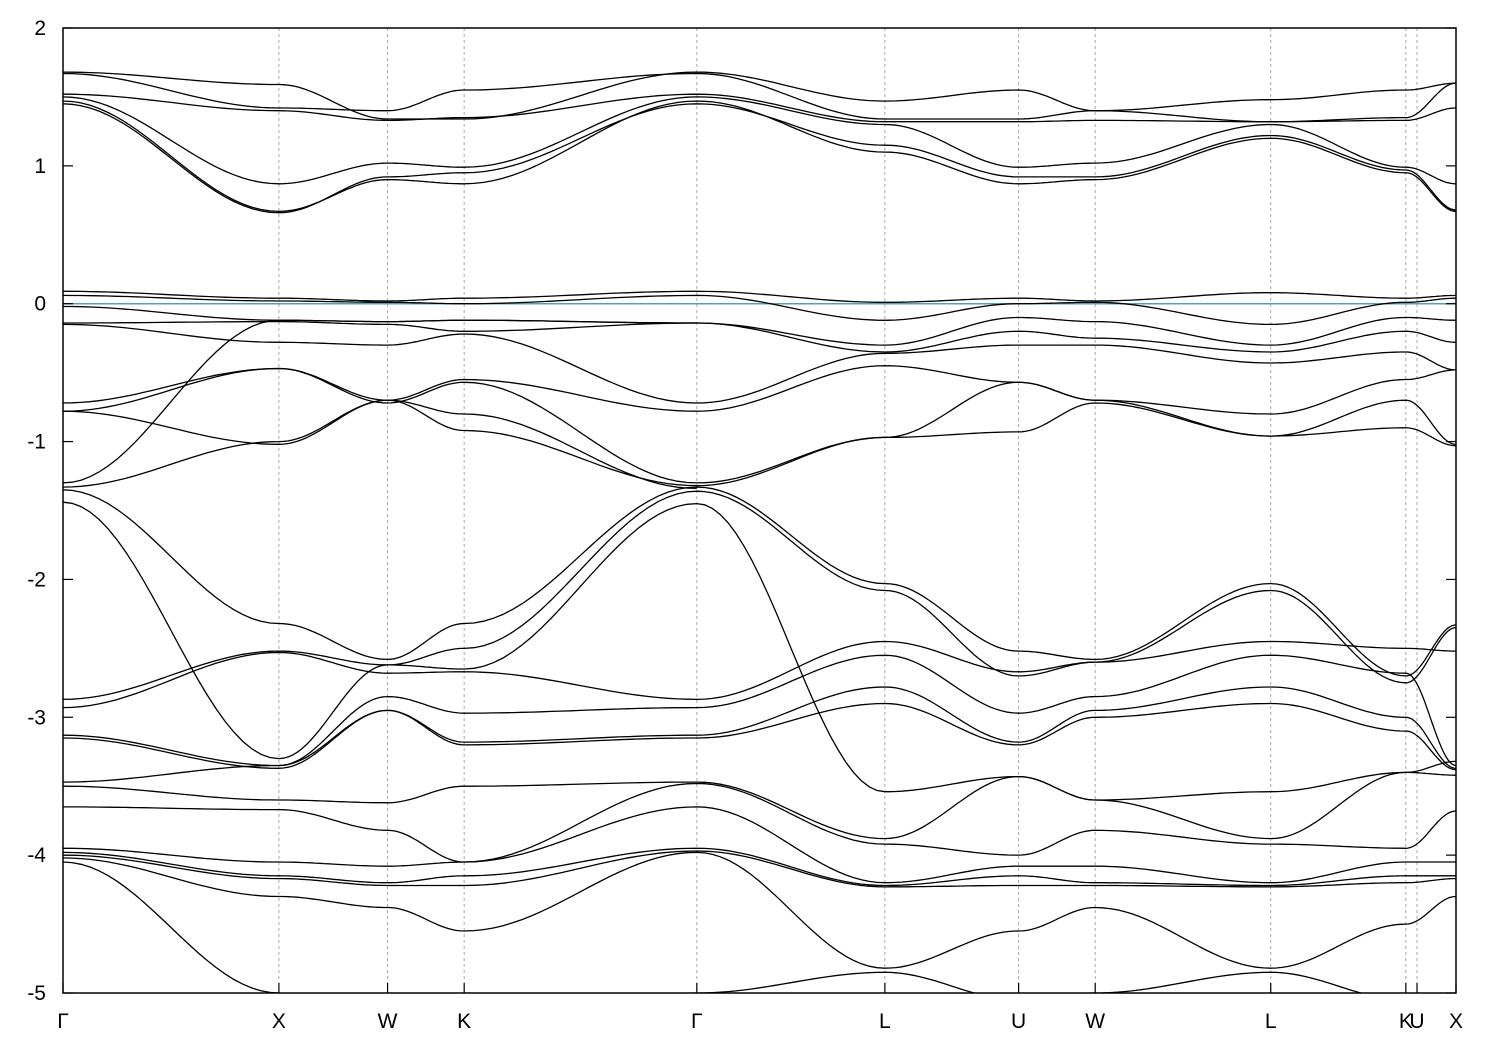 This screenshot has width=1500, height=1050. I want to click on y-tick-label: 0, so click(40, 304).